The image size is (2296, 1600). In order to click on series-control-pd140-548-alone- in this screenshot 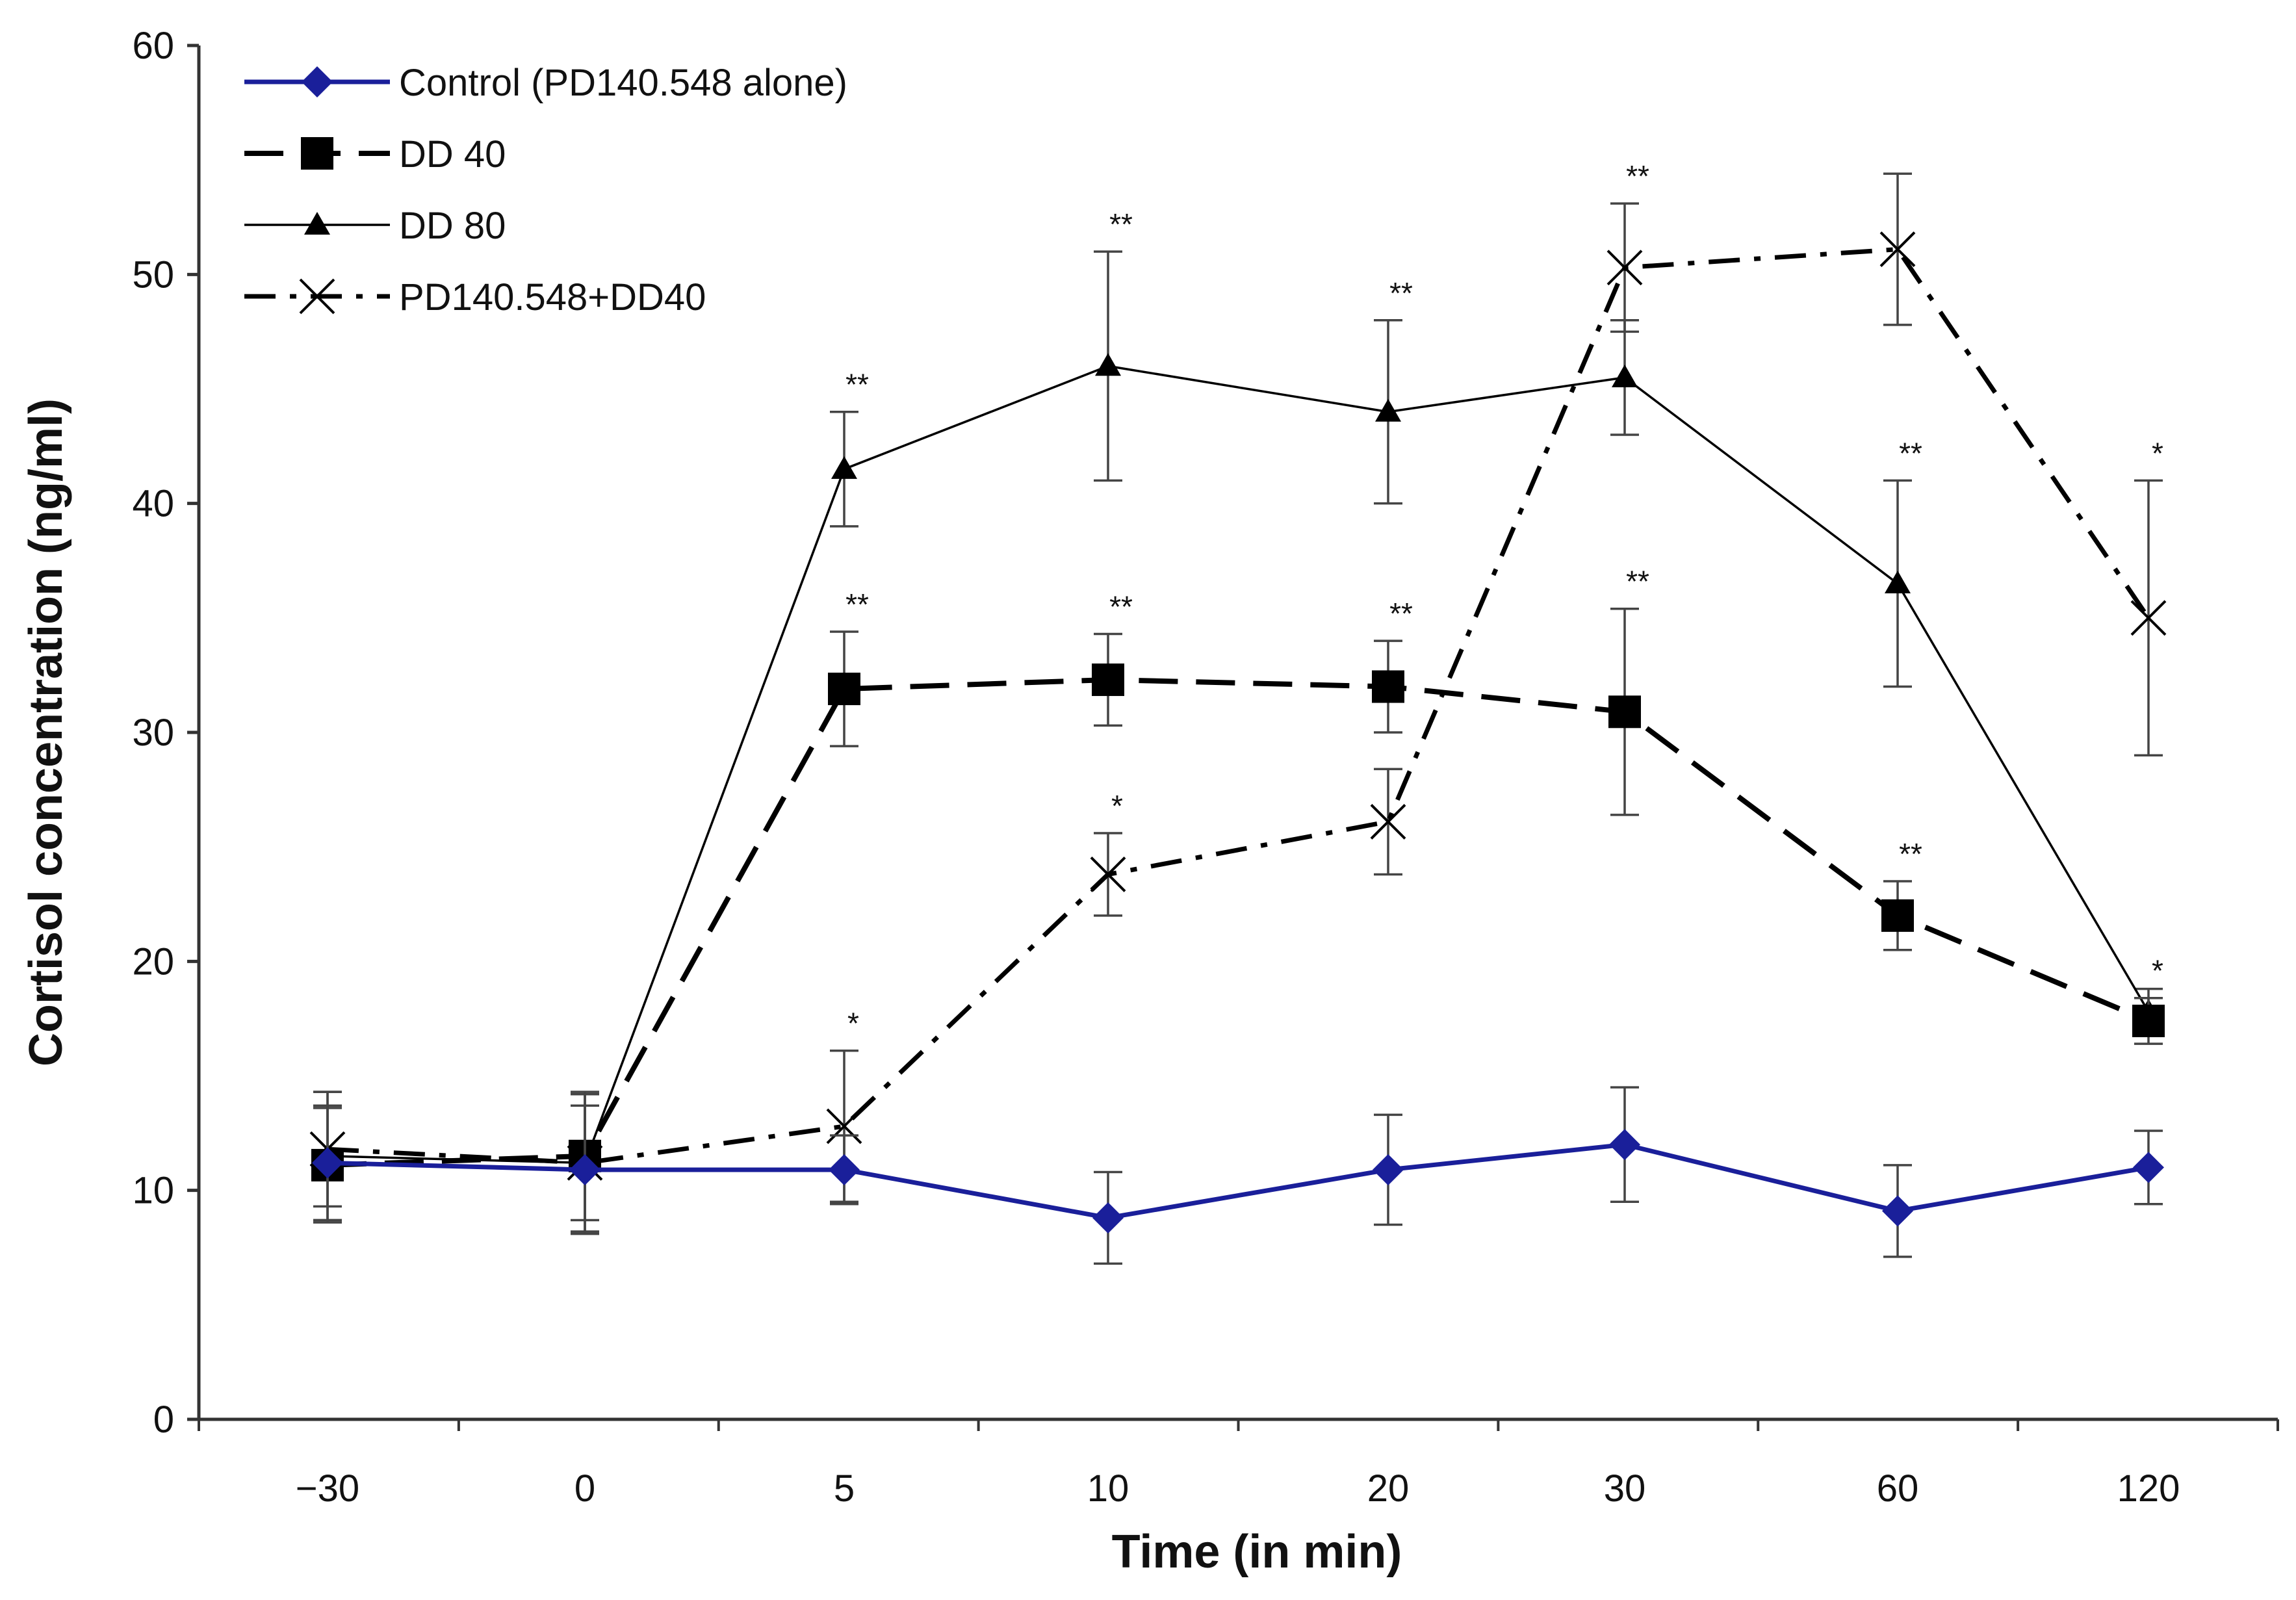, I will do `click(1238, 1175)`.